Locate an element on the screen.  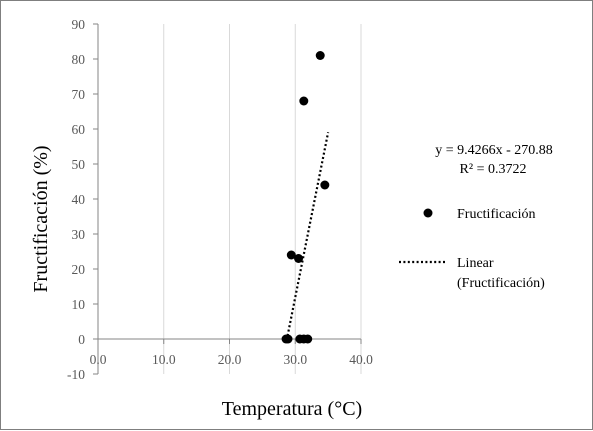
legend-label-series: Fructificación is located at coordinates (496, 214).